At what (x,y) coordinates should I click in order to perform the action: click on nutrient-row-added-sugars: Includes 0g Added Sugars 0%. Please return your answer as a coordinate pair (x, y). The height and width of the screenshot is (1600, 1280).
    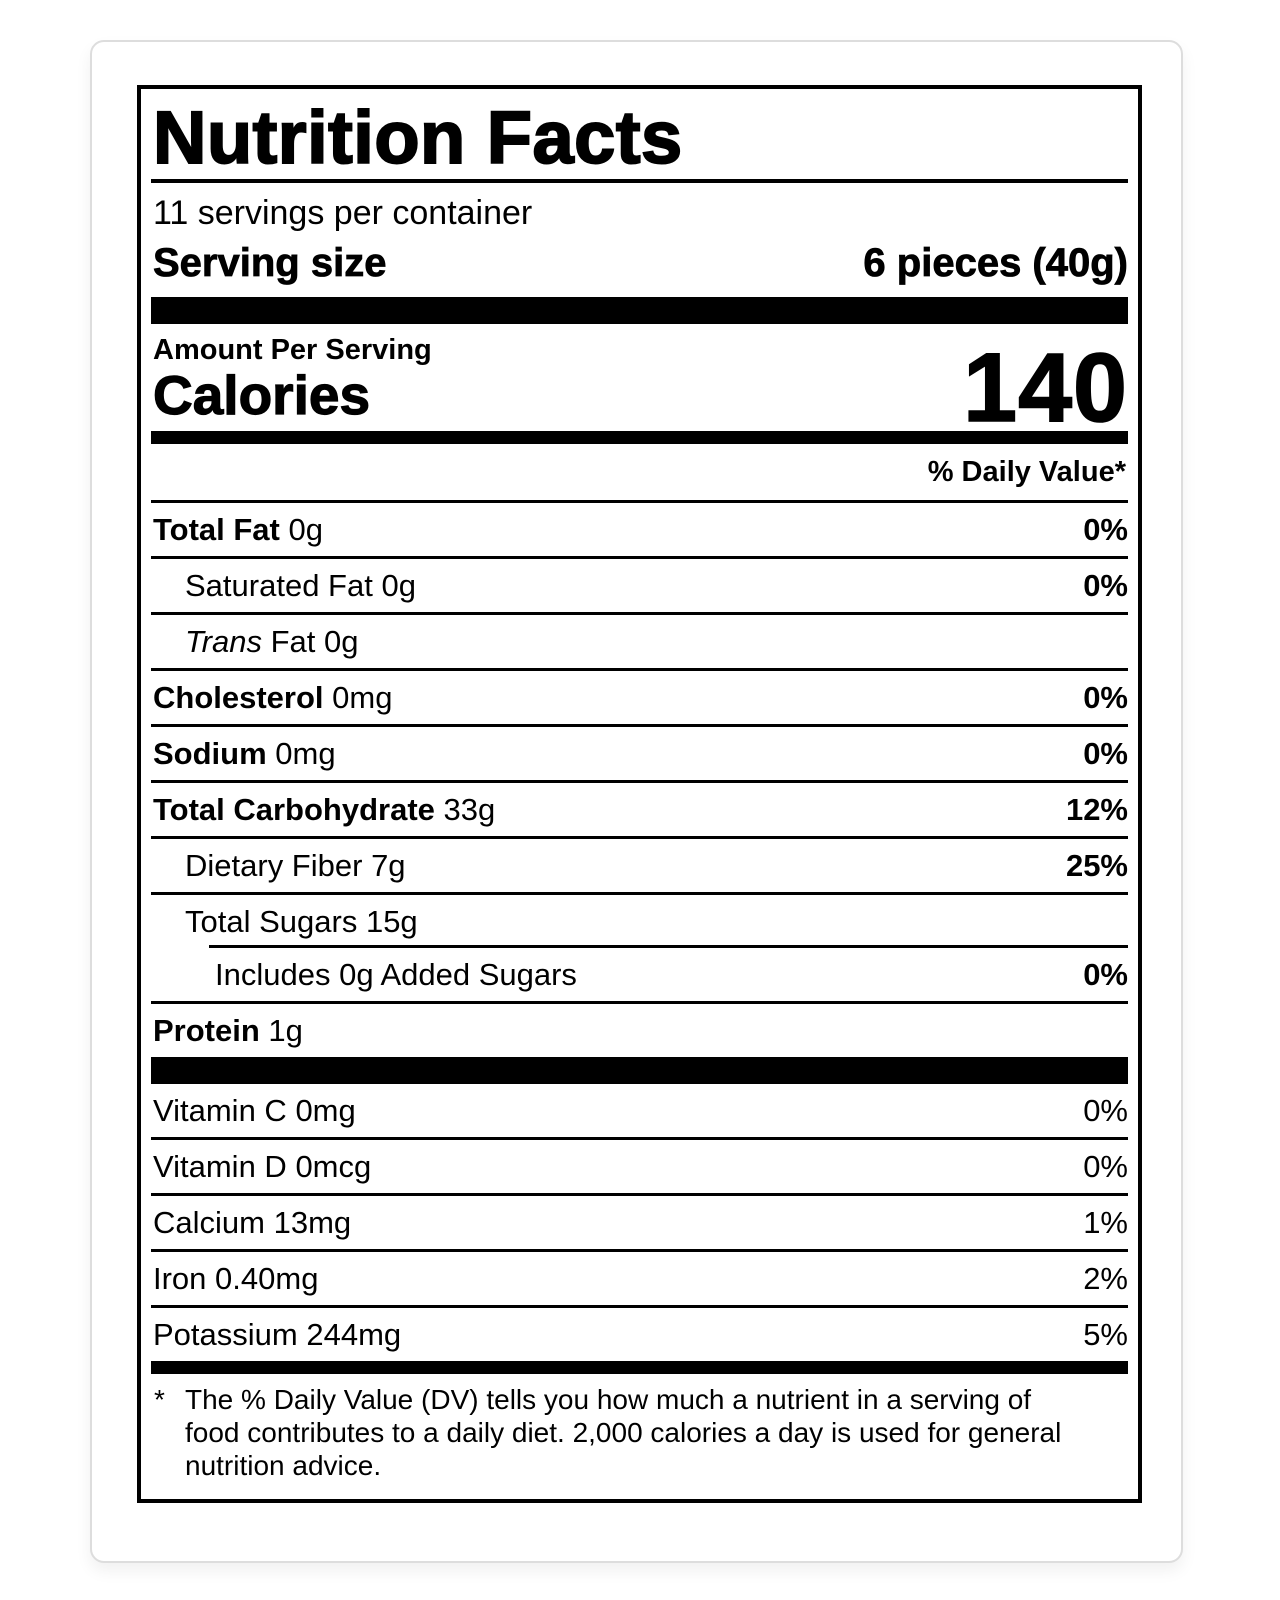
    Looking at the image, I should click on (639, 976).